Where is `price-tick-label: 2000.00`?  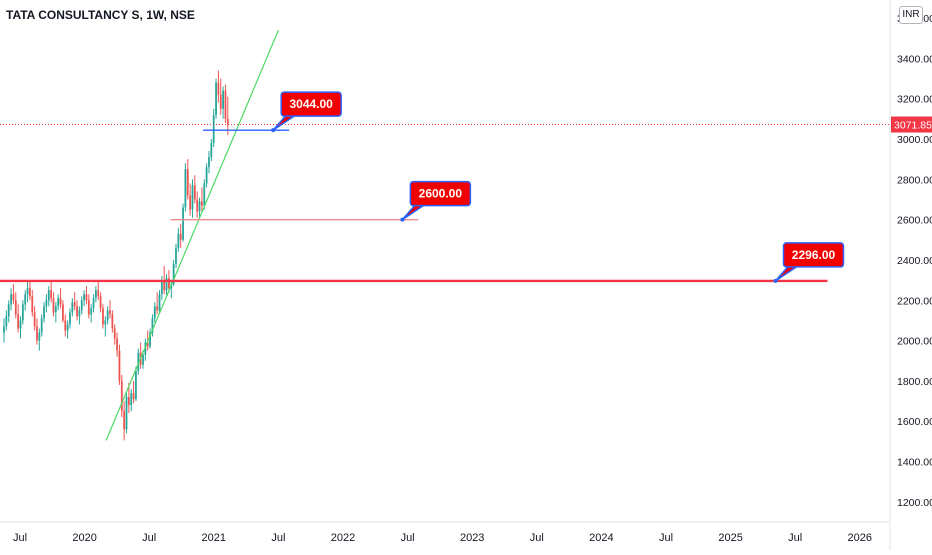 price-tick-label: 2000.00 is located at coordinates (914, 342).